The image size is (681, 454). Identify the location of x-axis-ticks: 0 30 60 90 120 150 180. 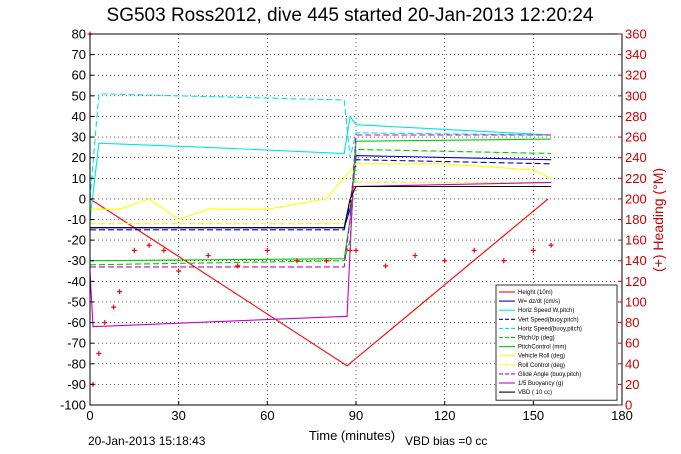
(359, 412).